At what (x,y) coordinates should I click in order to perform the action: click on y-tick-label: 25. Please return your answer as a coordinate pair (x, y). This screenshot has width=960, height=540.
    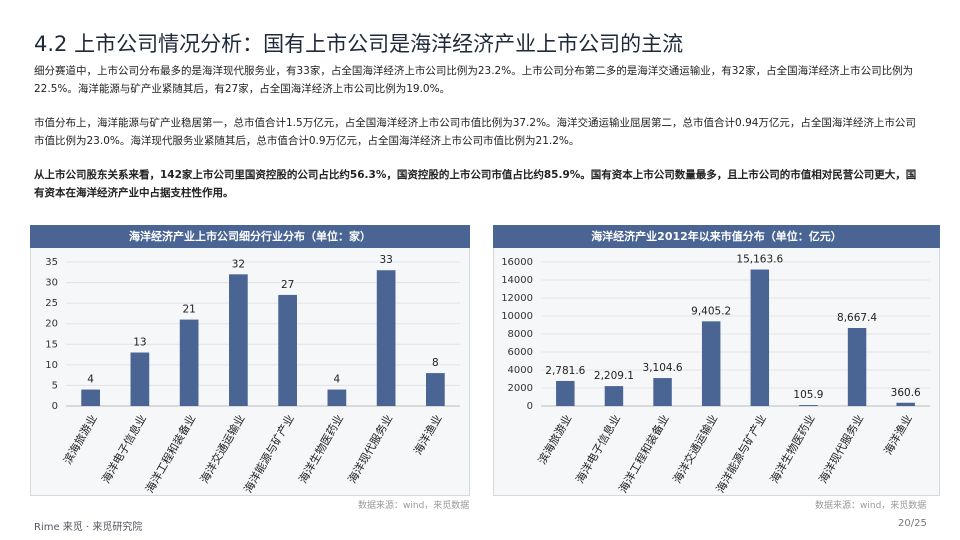
    Looking at the image, I should click on (51, 303).